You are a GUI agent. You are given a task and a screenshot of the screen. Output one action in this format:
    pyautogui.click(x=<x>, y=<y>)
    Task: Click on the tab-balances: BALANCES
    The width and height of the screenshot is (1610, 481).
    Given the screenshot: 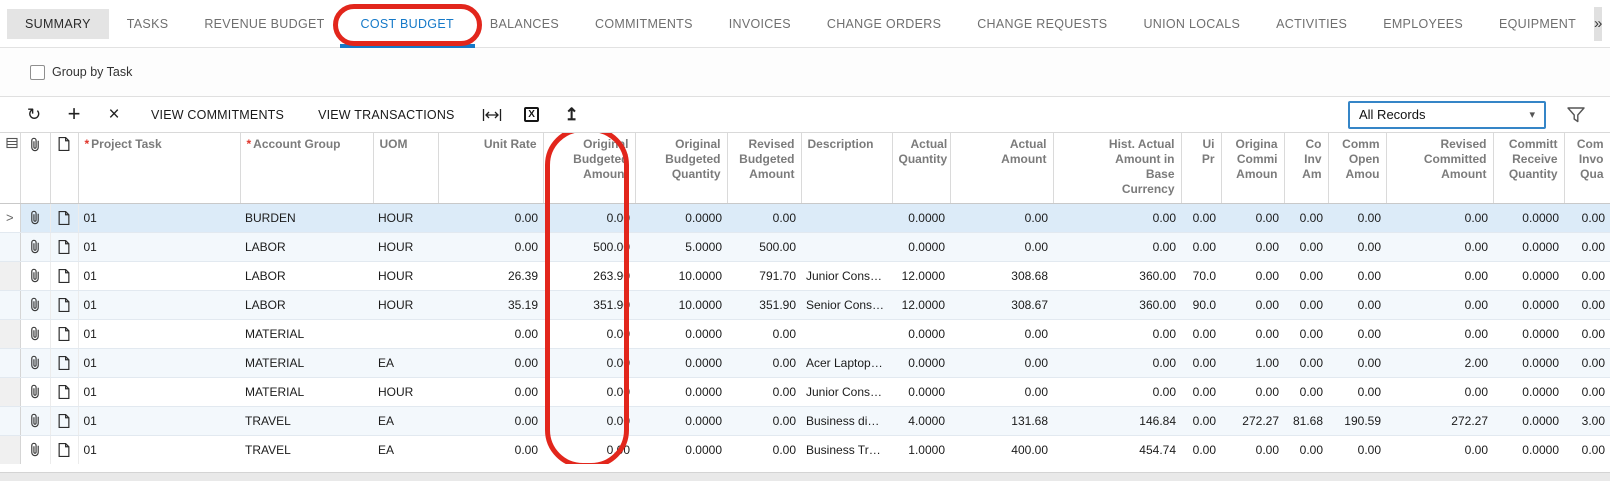 What is the action you would take?
    pyautogui.click(x=524, y=24)
    